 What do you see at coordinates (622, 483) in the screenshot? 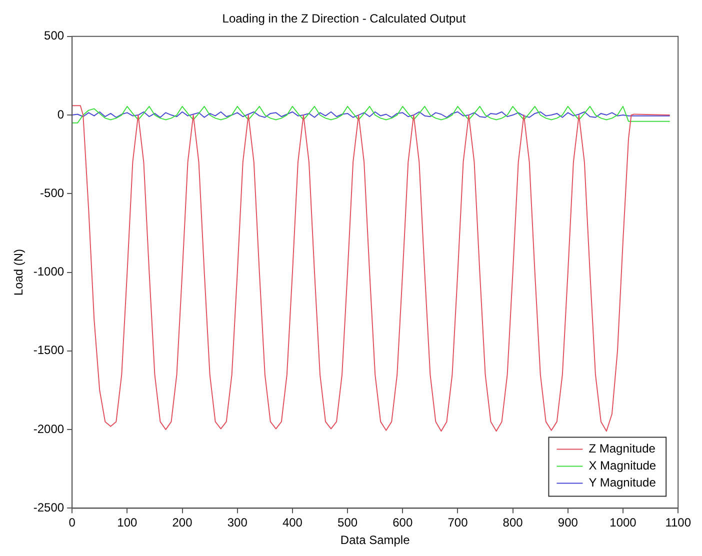
I see `legend-label: Y Magnitude` at bounding box center [622, 483].